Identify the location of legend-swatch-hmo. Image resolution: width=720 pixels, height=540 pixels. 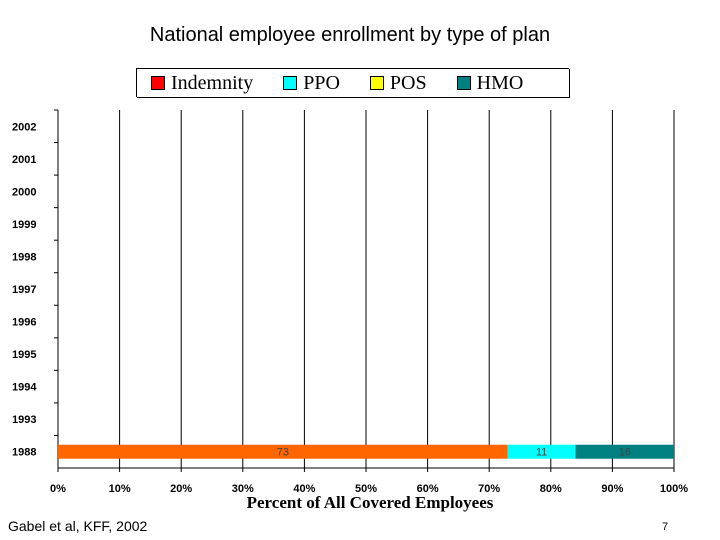
(463, 83).